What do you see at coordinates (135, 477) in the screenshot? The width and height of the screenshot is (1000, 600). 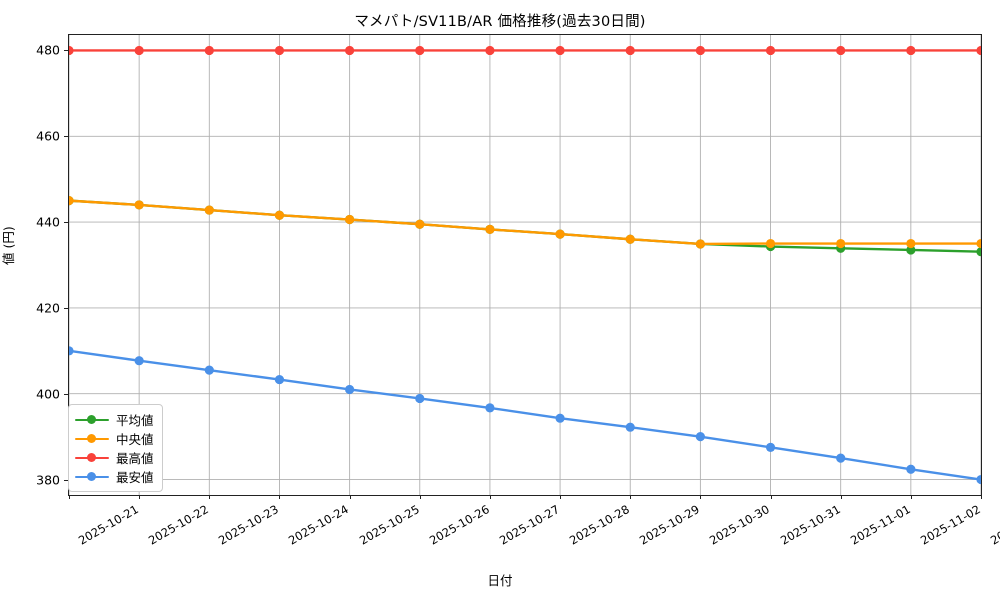 I see `legend-label: 最安値` at bounding box center [135, 477].